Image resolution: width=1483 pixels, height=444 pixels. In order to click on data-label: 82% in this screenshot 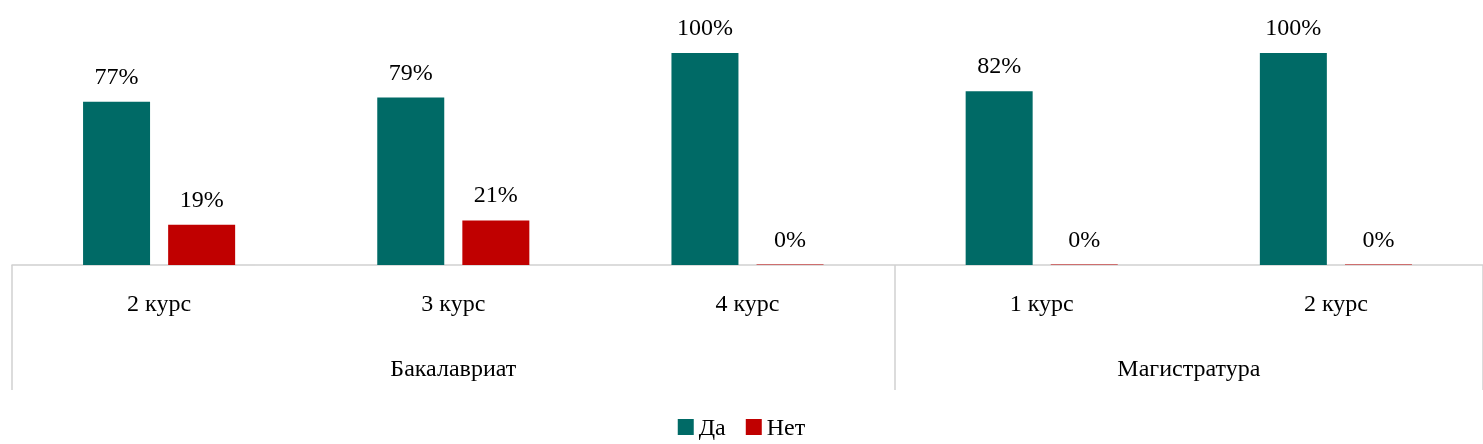, I will do `click(999, 65)`.